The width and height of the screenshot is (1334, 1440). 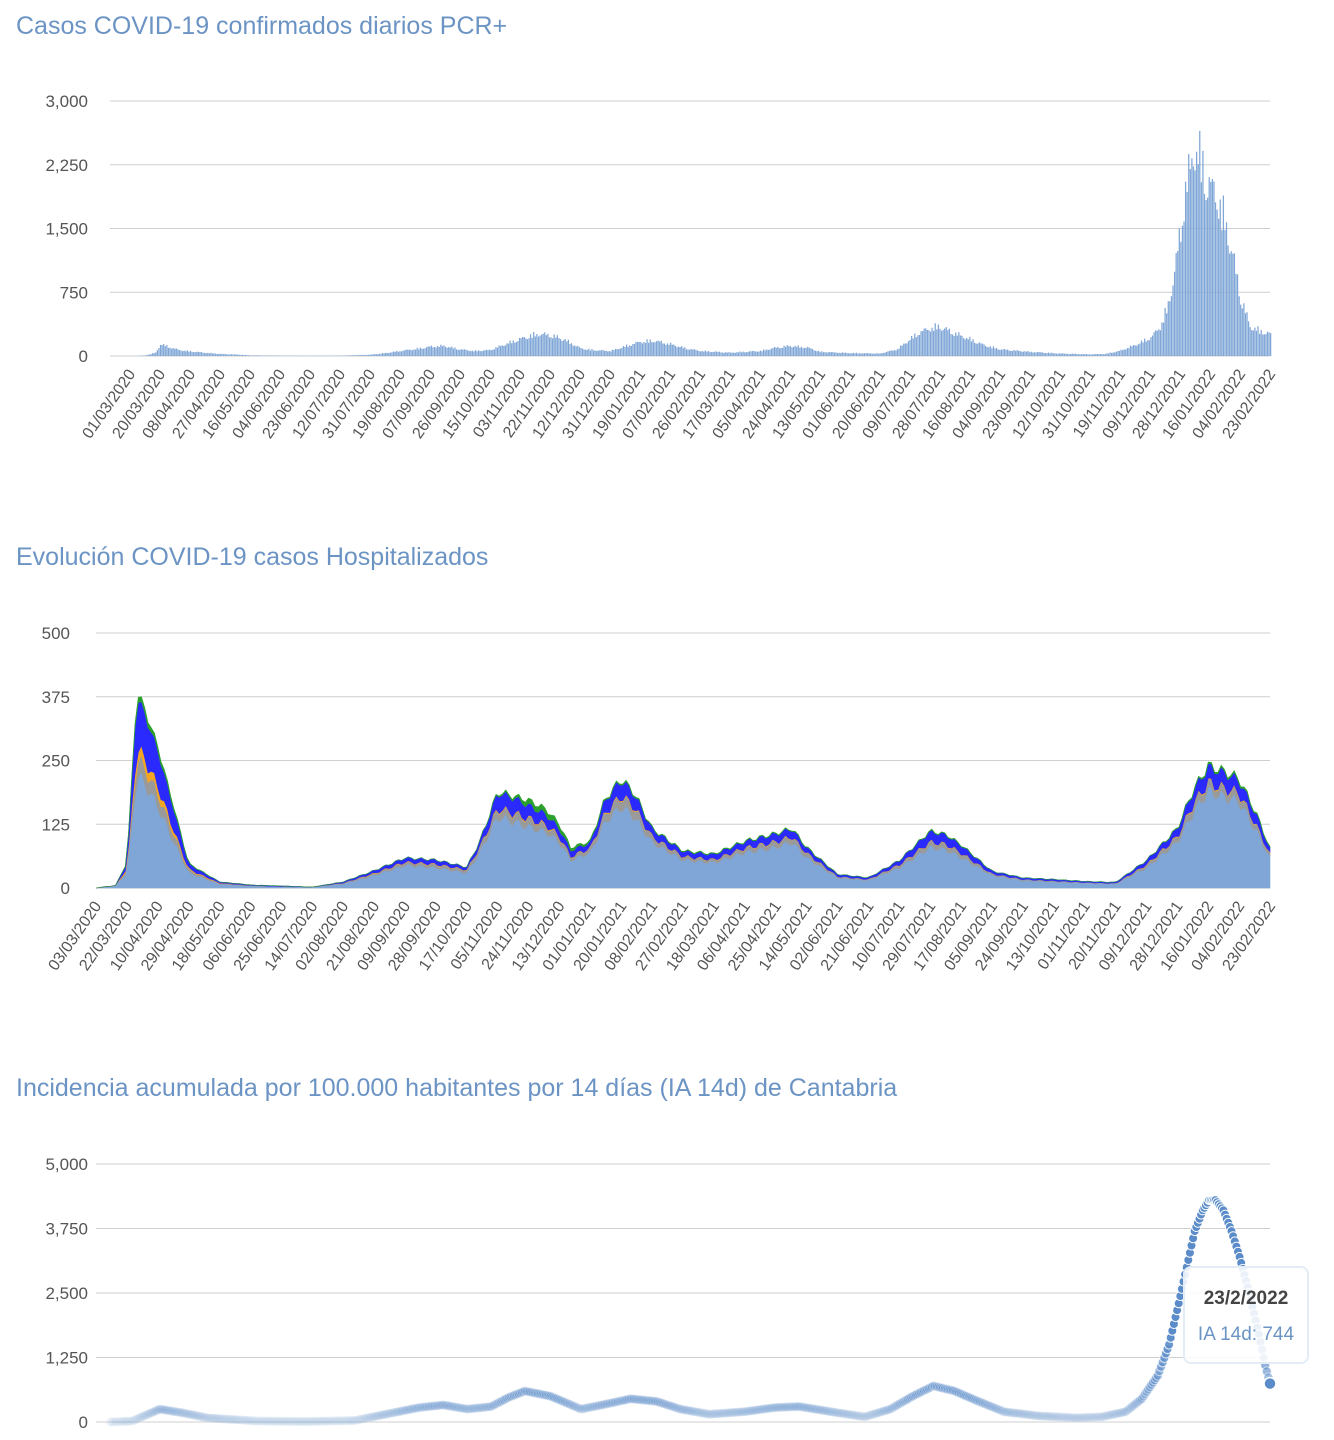 What do you see at coordinates (1270, 1383) in the screenshot?
I see `ia-highlight-point` at bounding box center [1270, 1383].